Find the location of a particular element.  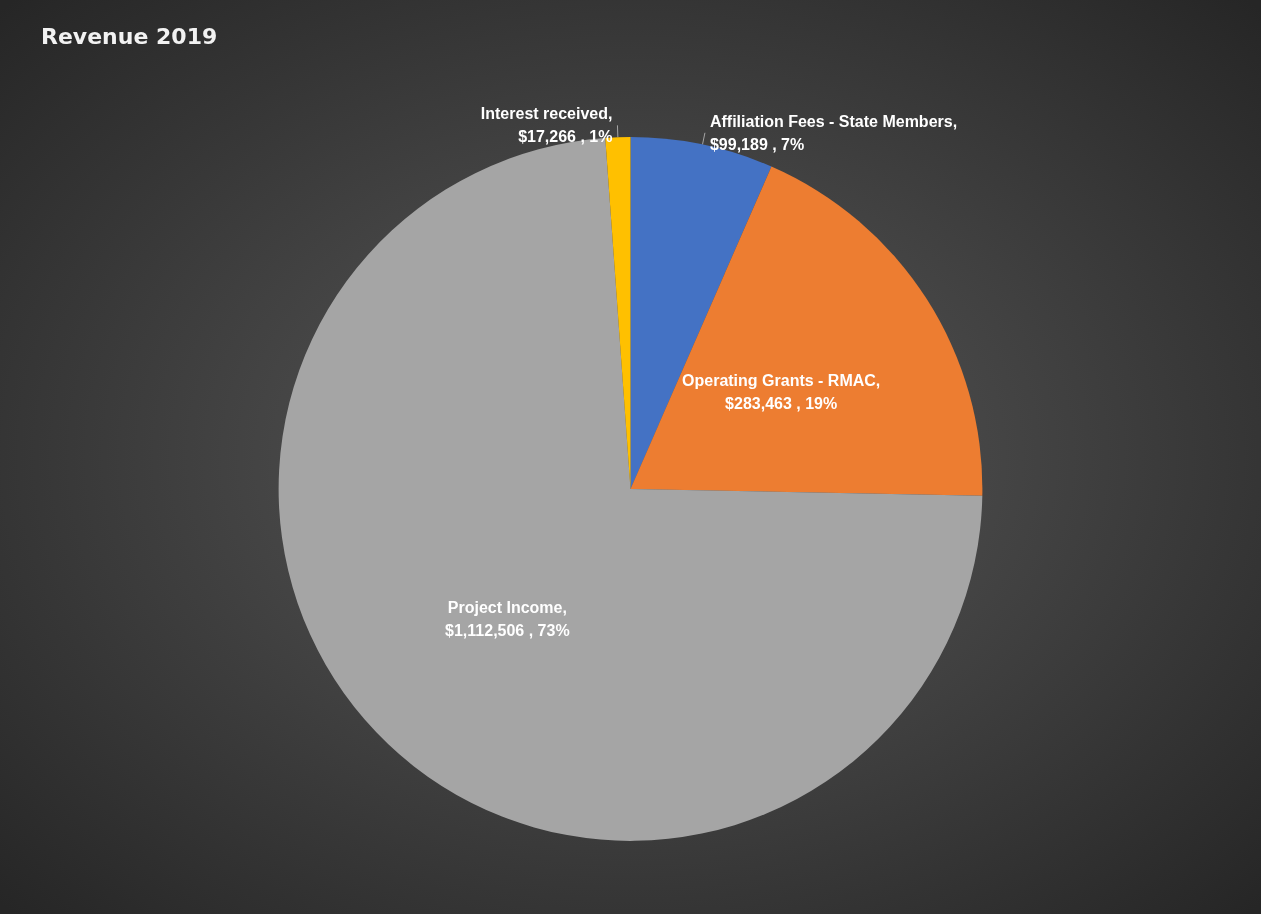

chart-title: Revenue 2019 is located at coordinates (129, 36).